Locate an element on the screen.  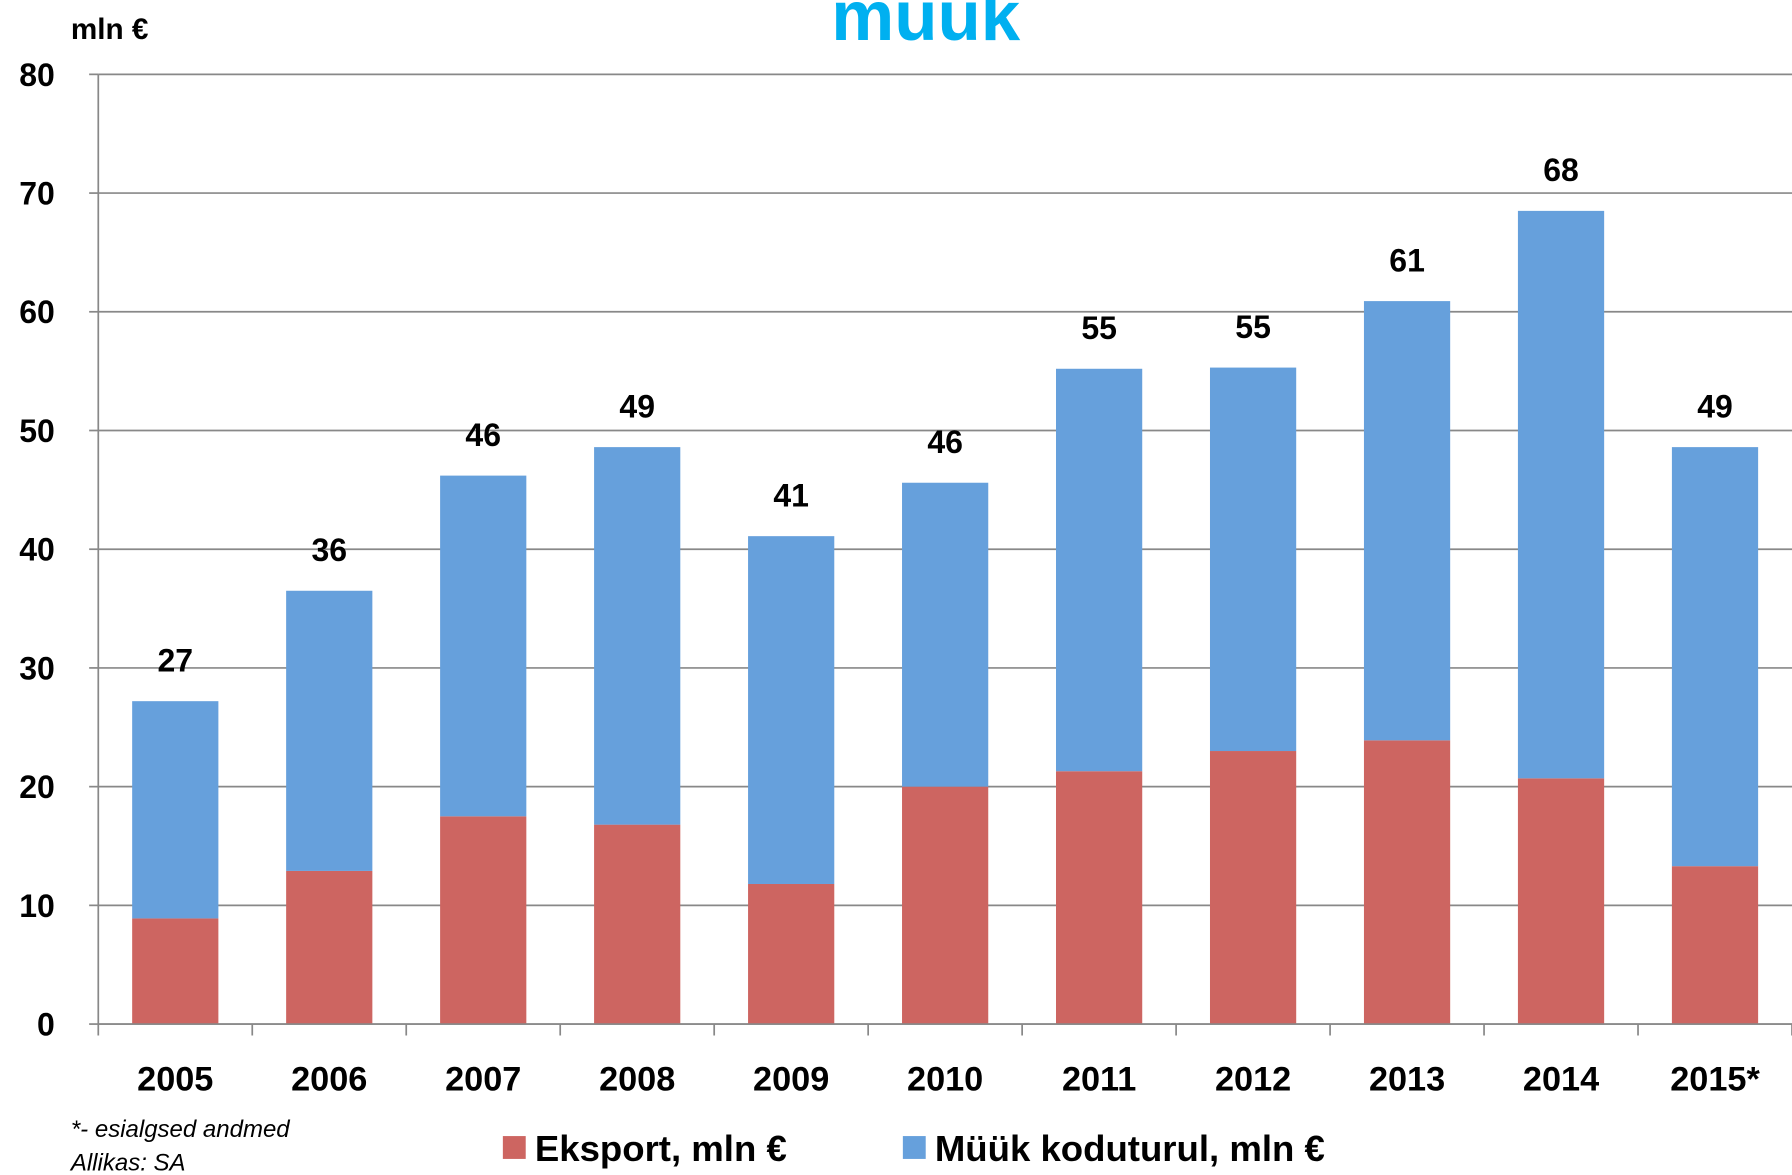
y-tick-label: 60 is located at coordinates (37, 312).